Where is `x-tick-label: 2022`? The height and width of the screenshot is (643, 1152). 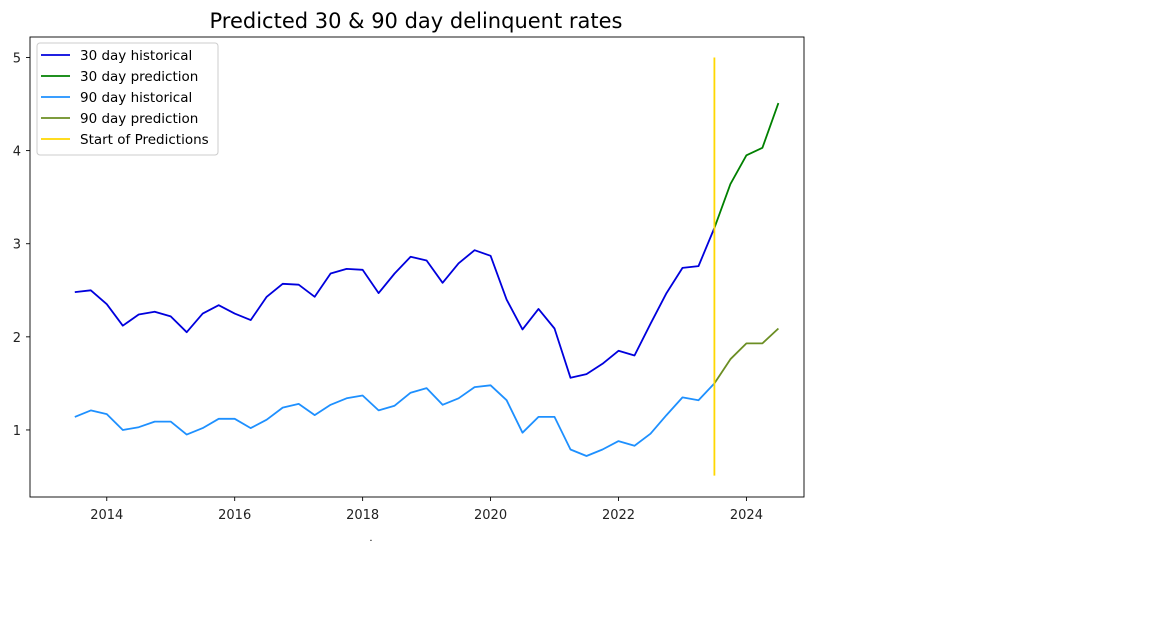
x-tick-label: 2022 is located at coordinates (618, 515).